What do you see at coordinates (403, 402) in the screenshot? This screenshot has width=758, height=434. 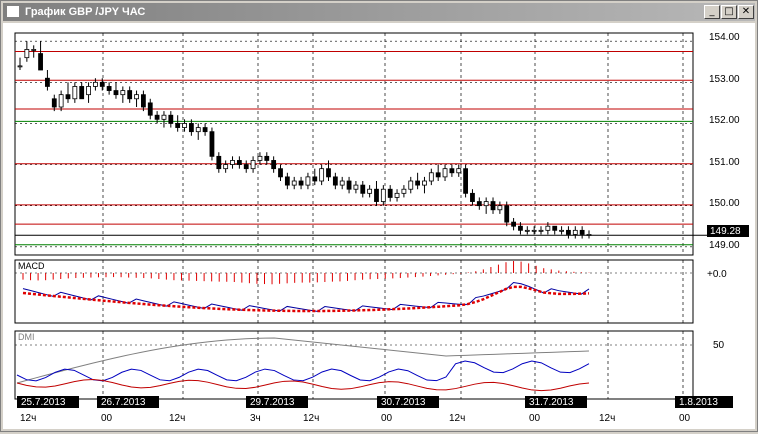 I see `date-label: 30.7.2013` at bounding box center [403, 402].